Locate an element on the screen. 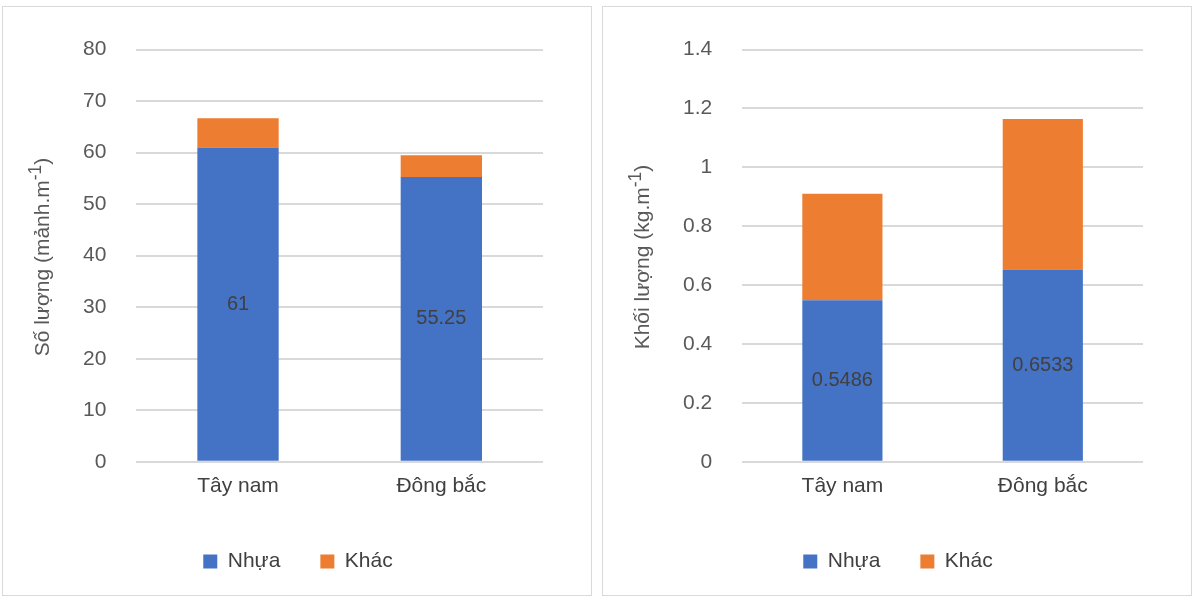 The image size is (1192, 601). data-label: 55.25 is located at coordinates (441, 317).